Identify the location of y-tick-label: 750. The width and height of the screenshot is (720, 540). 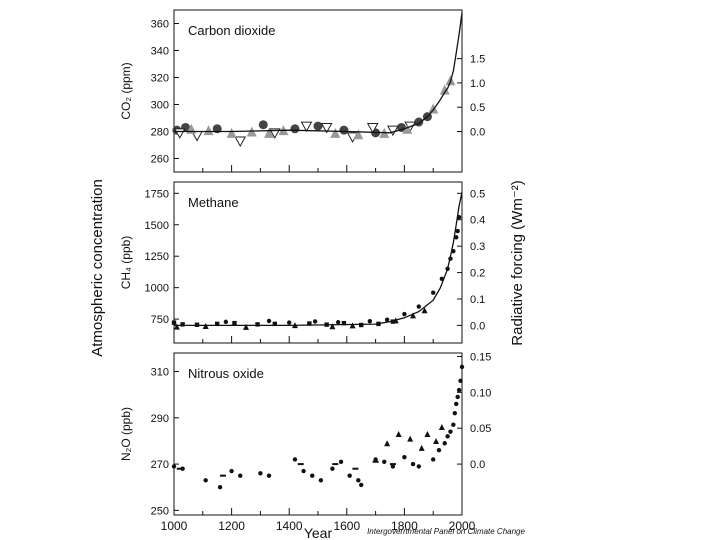
(160, 320).